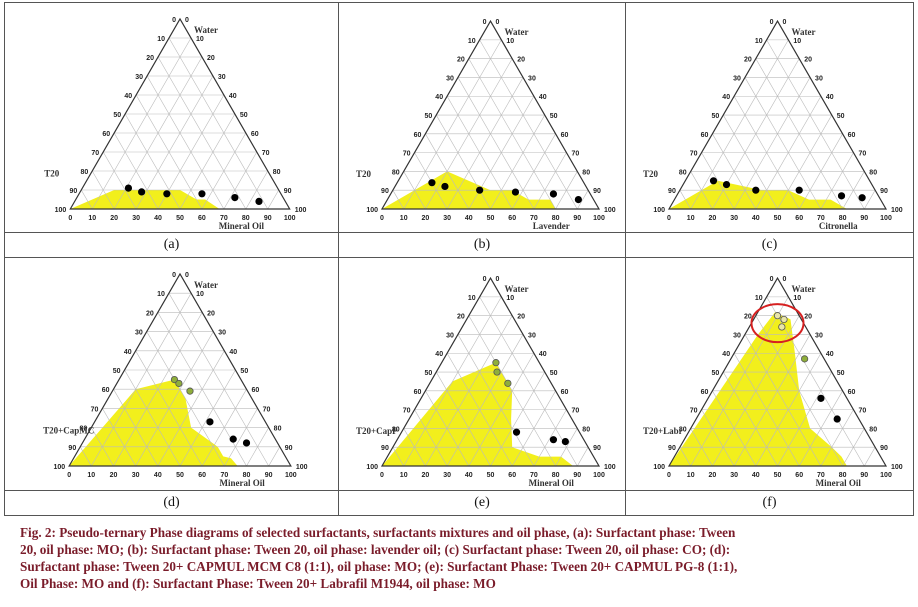 The image size is (918, 607). What do you see at coordinates (404, 475) in the screenshot?
I see `bottom-tick-label: 10` at bounding box center [404, 475].